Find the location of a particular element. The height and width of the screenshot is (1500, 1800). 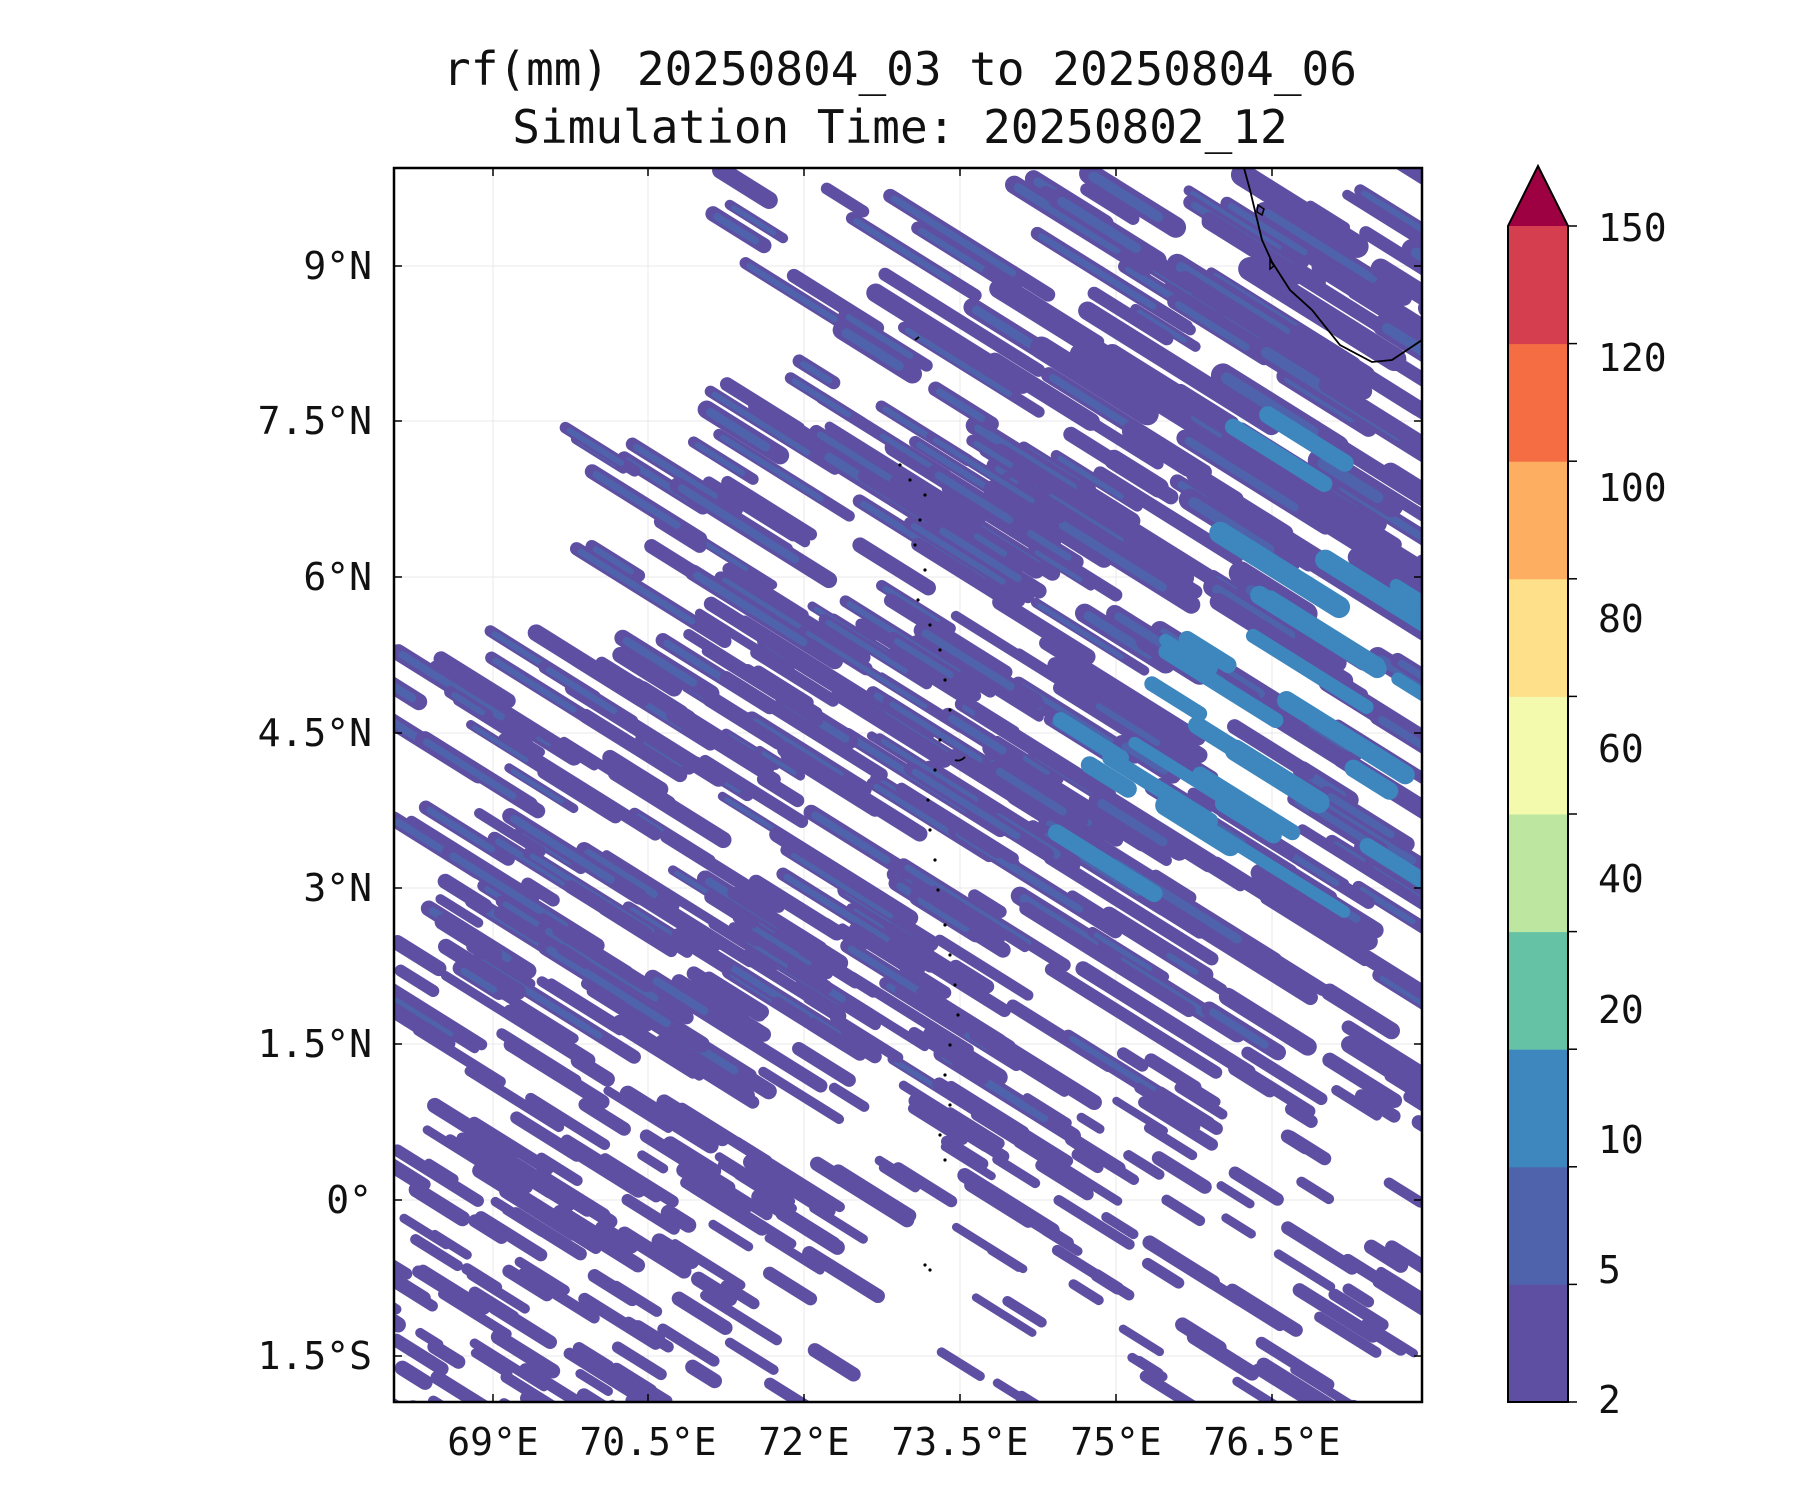

lat-label-9n: 9°N is located at coordinates (337, 266).